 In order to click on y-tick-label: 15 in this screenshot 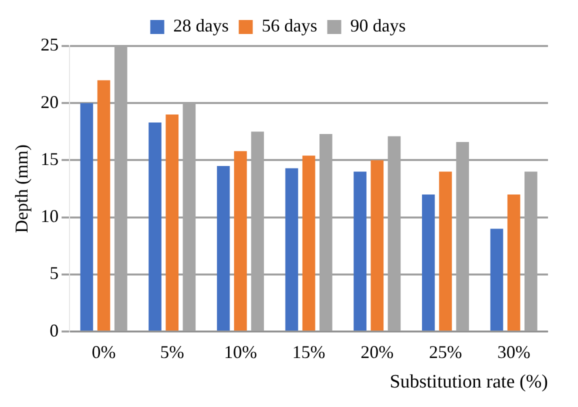, I will do `click(49, 158)`.